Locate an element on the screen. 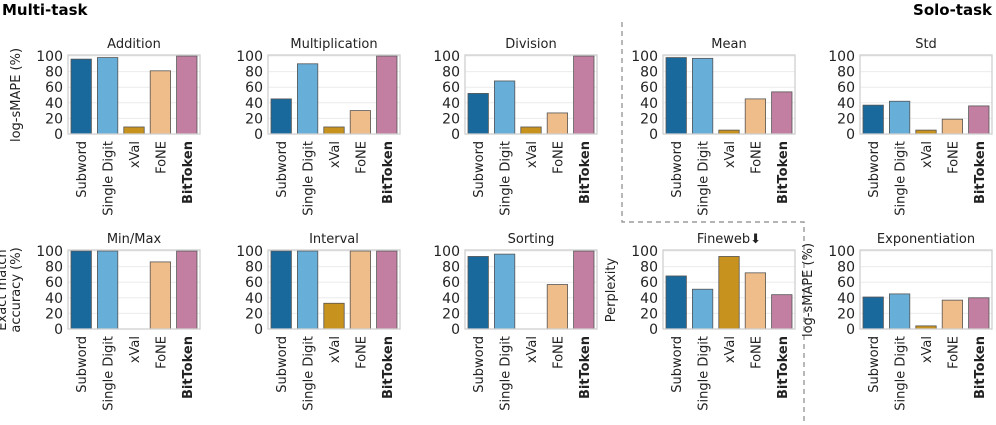 This screenshot has width=996, height=425. solo-task-heading: Solo-task is located at coordinates (952, 10).